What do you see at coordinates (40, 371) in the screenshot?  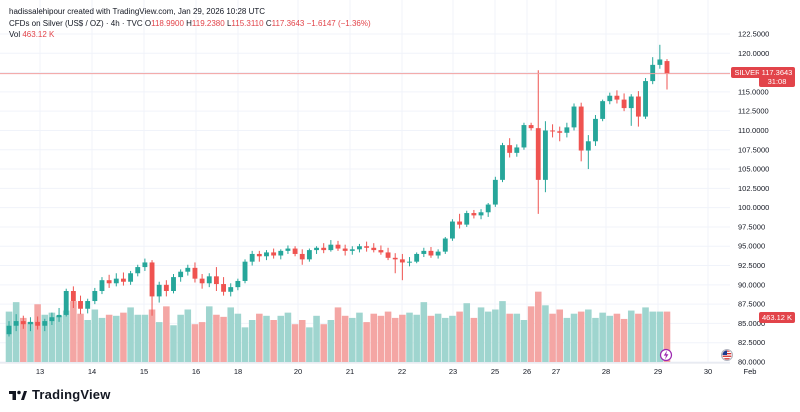 I see `time-tick-label: 13` at bounding box center [40, 371].